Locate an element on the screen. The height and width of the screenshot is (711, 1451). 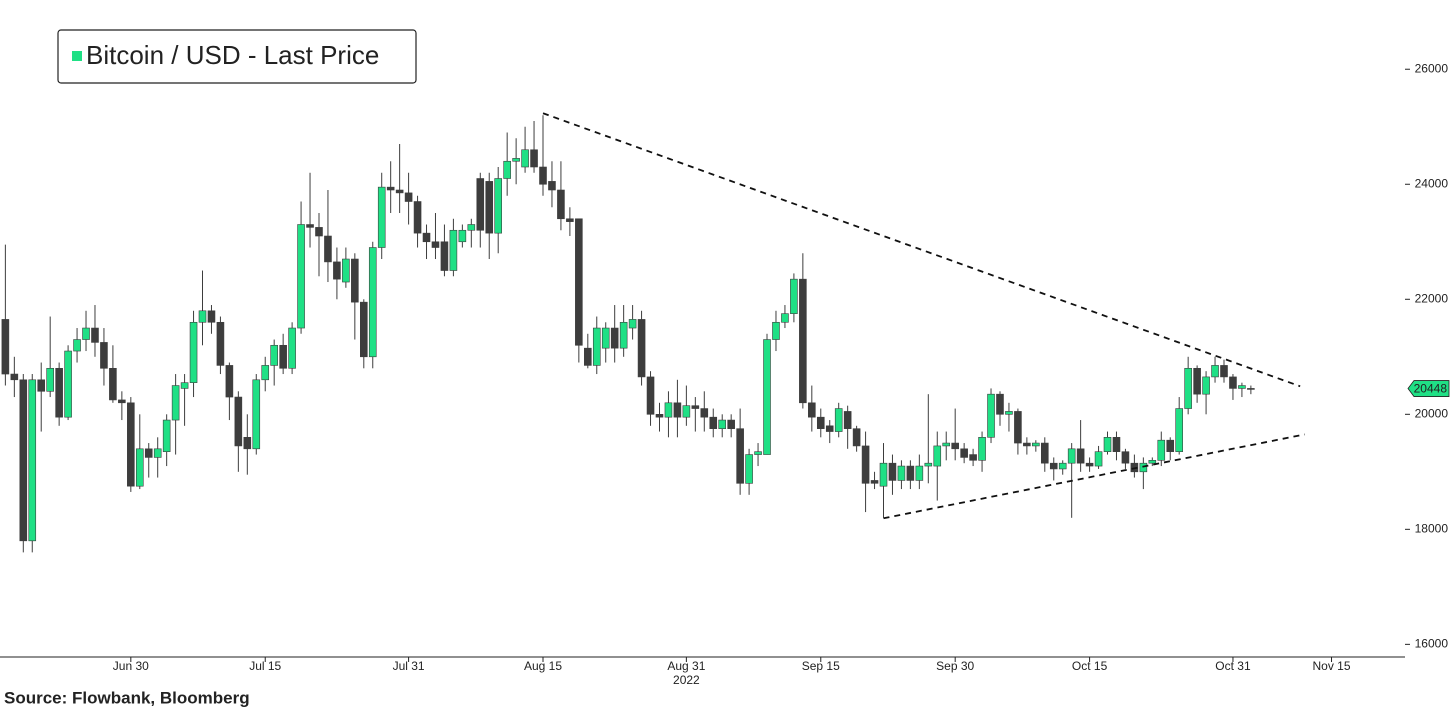
trendline is located at coordinates (1094, 476).